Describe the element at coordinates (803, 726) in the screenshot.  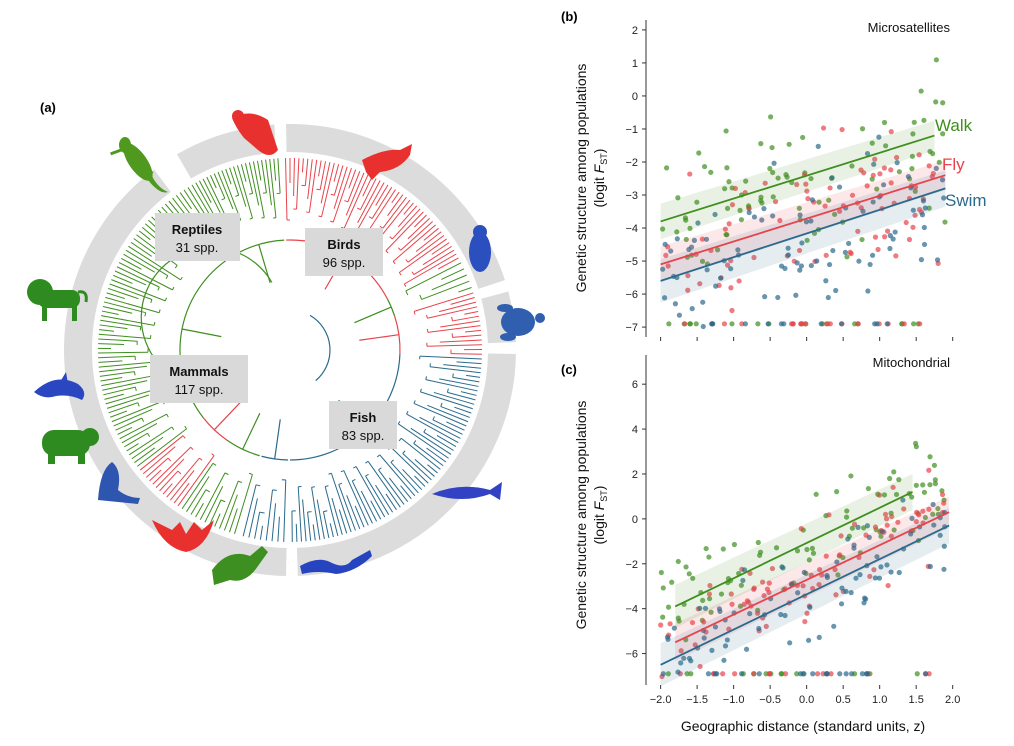
I see `xlabel: Geographic distance (standard units, z)` at that location.